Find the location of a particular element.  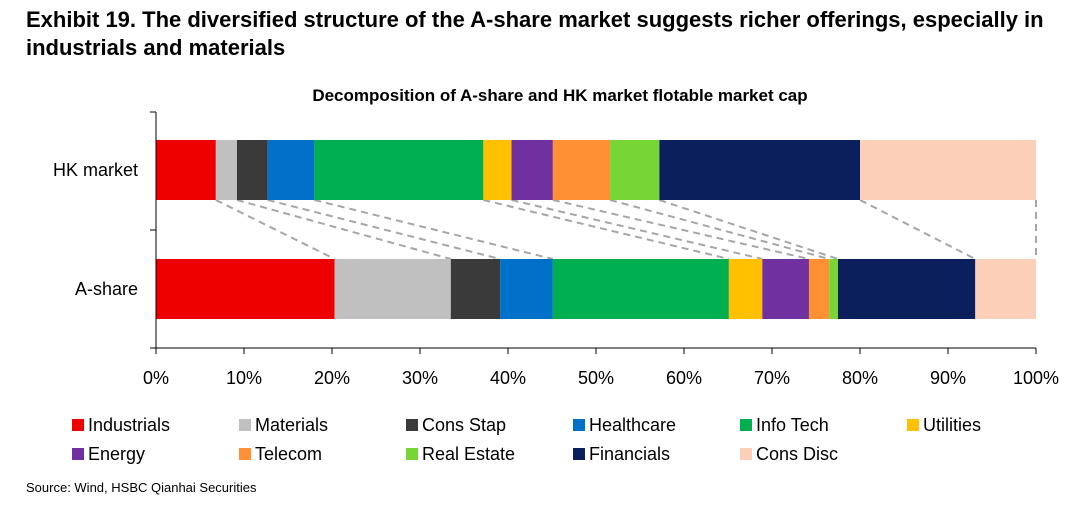

bar-a-share-financials is located at coordinates (907, 289).